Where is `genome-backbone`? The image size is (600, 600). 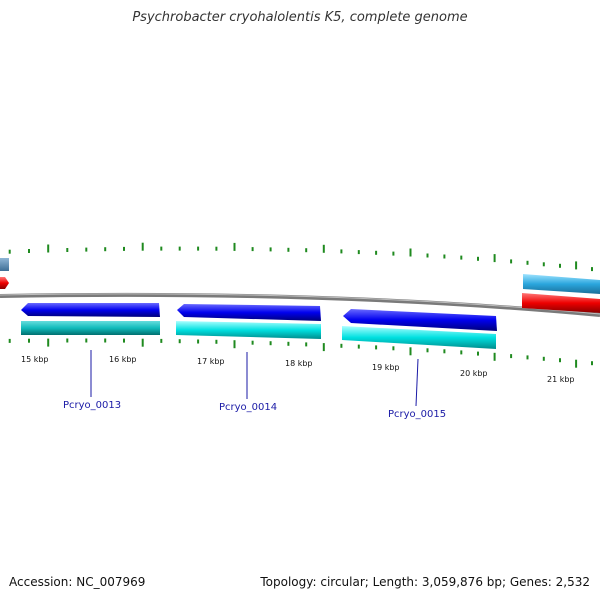
genome-backbone is located at coordinates (300, 304).